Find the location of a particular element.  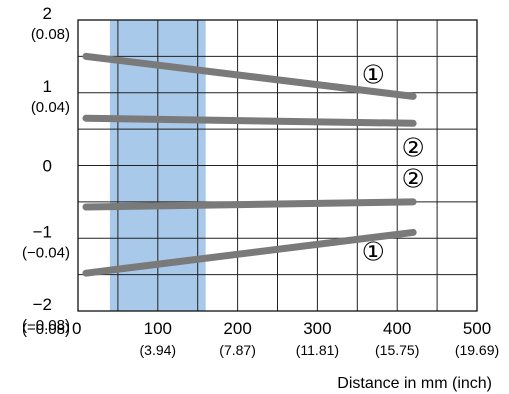

x-tick-sublabel: (19.69) is located at coordinates (477, 350).